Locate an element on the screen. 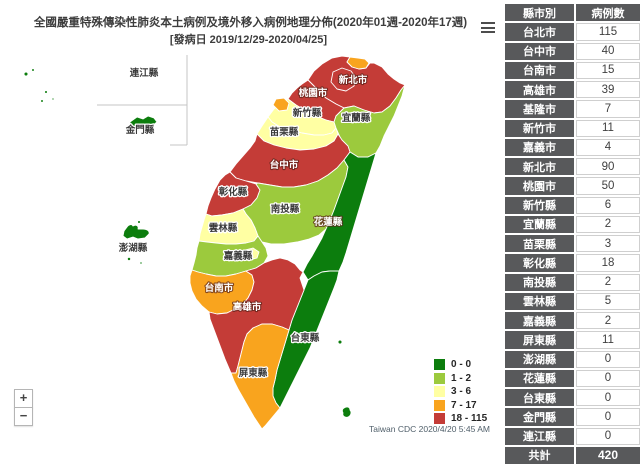  map-label-changhua: 彰化縣 is located at coordinates (233, 192).